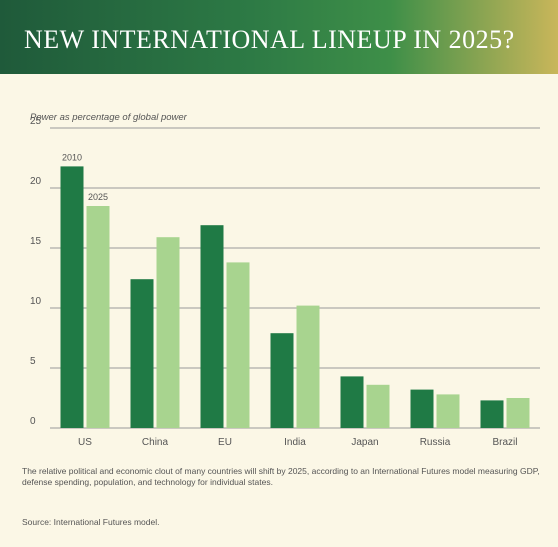  Describe the element at coordinates (155, 442) in the screenshot. I see `x-tick-label: China` at that location.